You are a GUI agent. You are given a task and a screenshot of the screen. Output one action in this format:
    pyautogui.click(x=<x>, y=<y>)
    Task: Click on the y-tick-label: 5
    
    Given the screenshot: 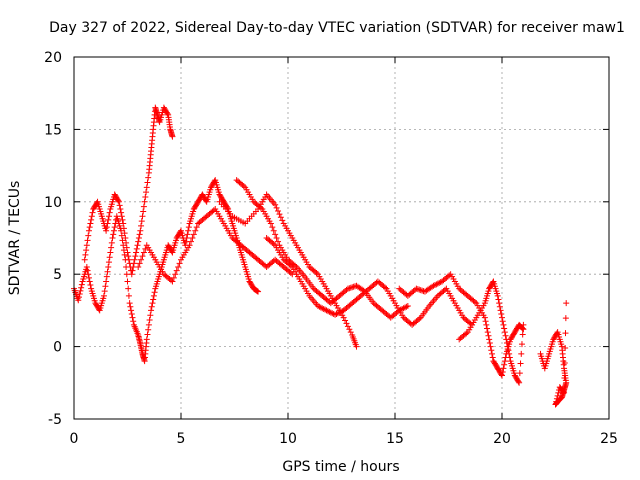 What is the action you would take?
    pyautogui.click(x=57, y=275)
    